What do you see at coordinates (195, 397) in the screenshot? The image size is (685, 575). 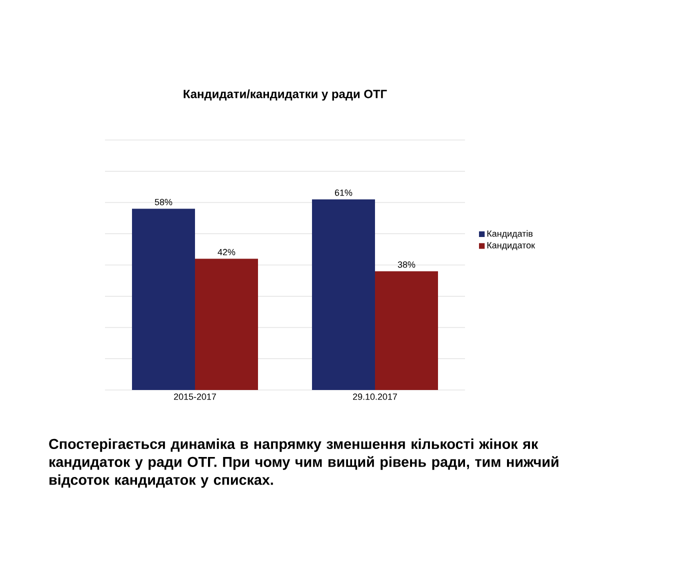 I see `x-tick-label: 2015-2017` at bounding box center [195, 397].